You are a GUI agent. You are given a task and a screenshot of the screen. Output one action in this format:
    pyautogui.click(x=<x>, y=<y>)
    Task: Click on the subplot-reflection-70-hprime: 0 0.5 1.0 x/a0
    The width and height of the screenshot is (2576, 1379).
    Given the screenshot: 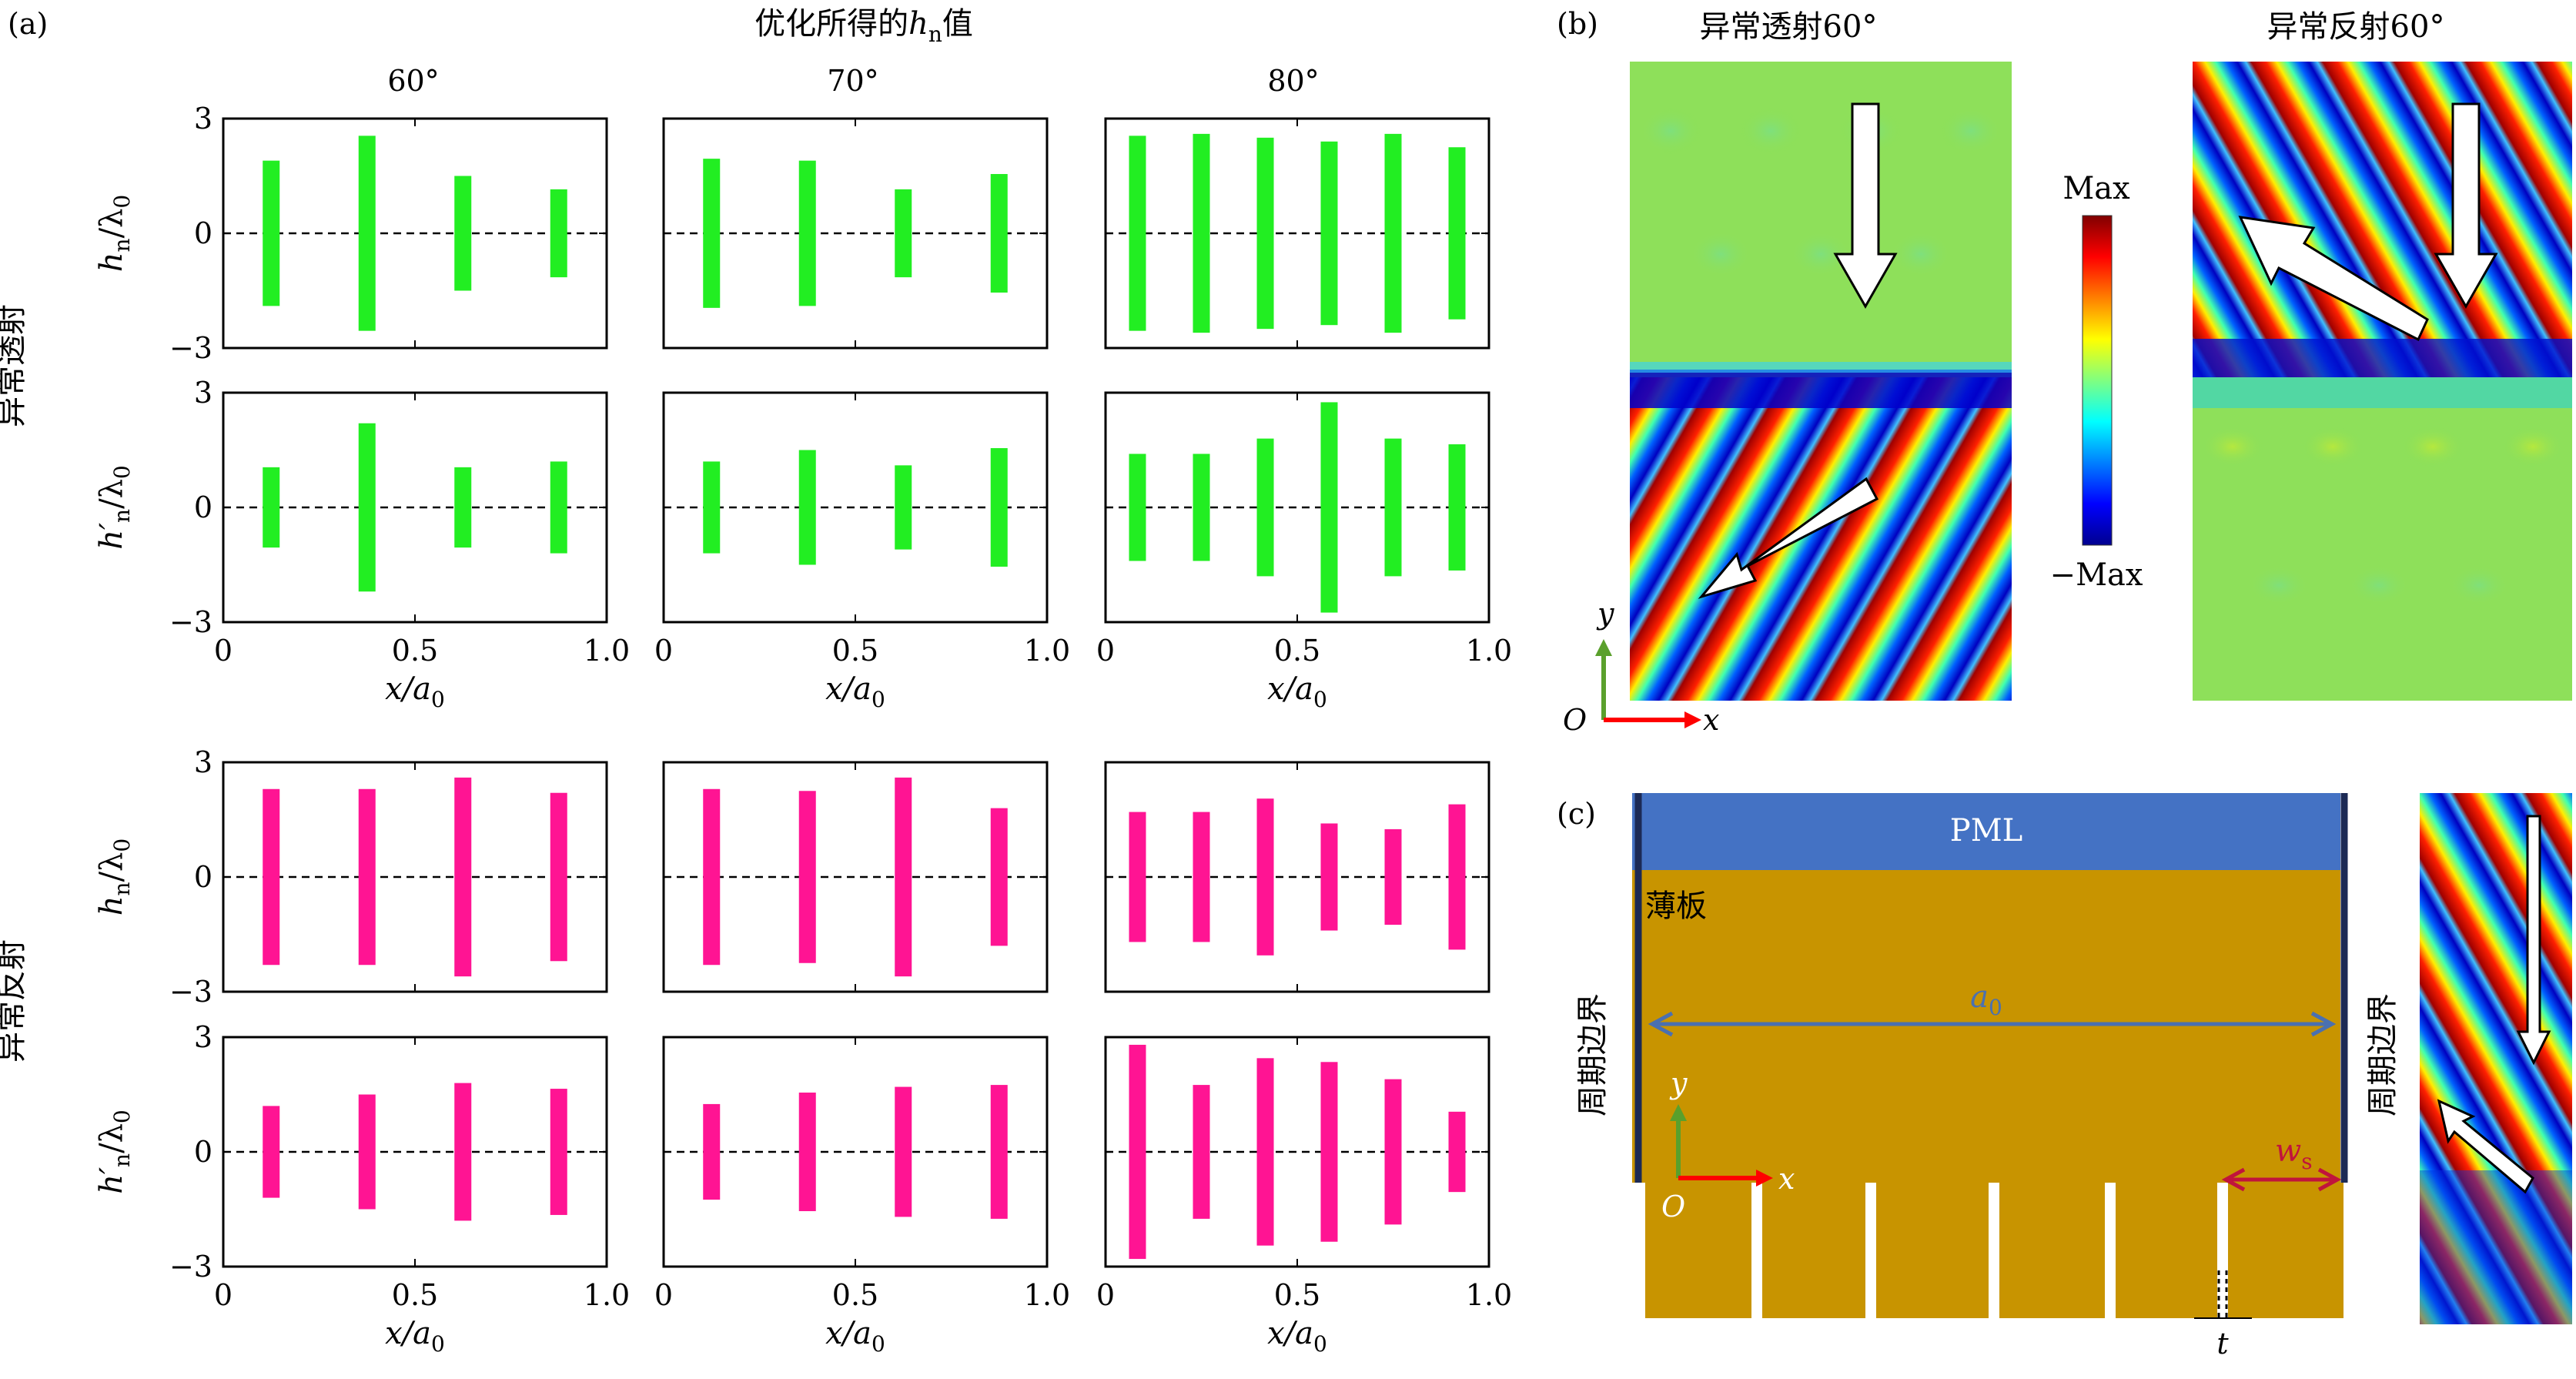 What is the action you would take?
    pyautogui.click(x=862, y=1196)
    